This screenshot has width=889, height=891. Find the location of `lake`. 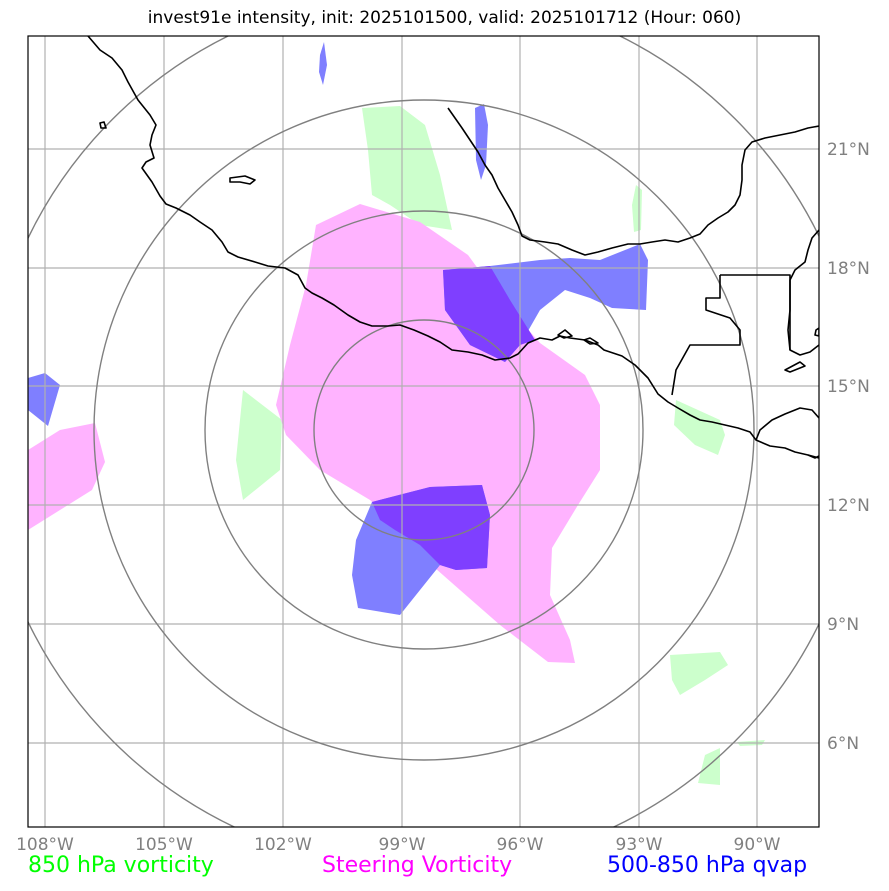

lake is located at coordinates (813, 456).